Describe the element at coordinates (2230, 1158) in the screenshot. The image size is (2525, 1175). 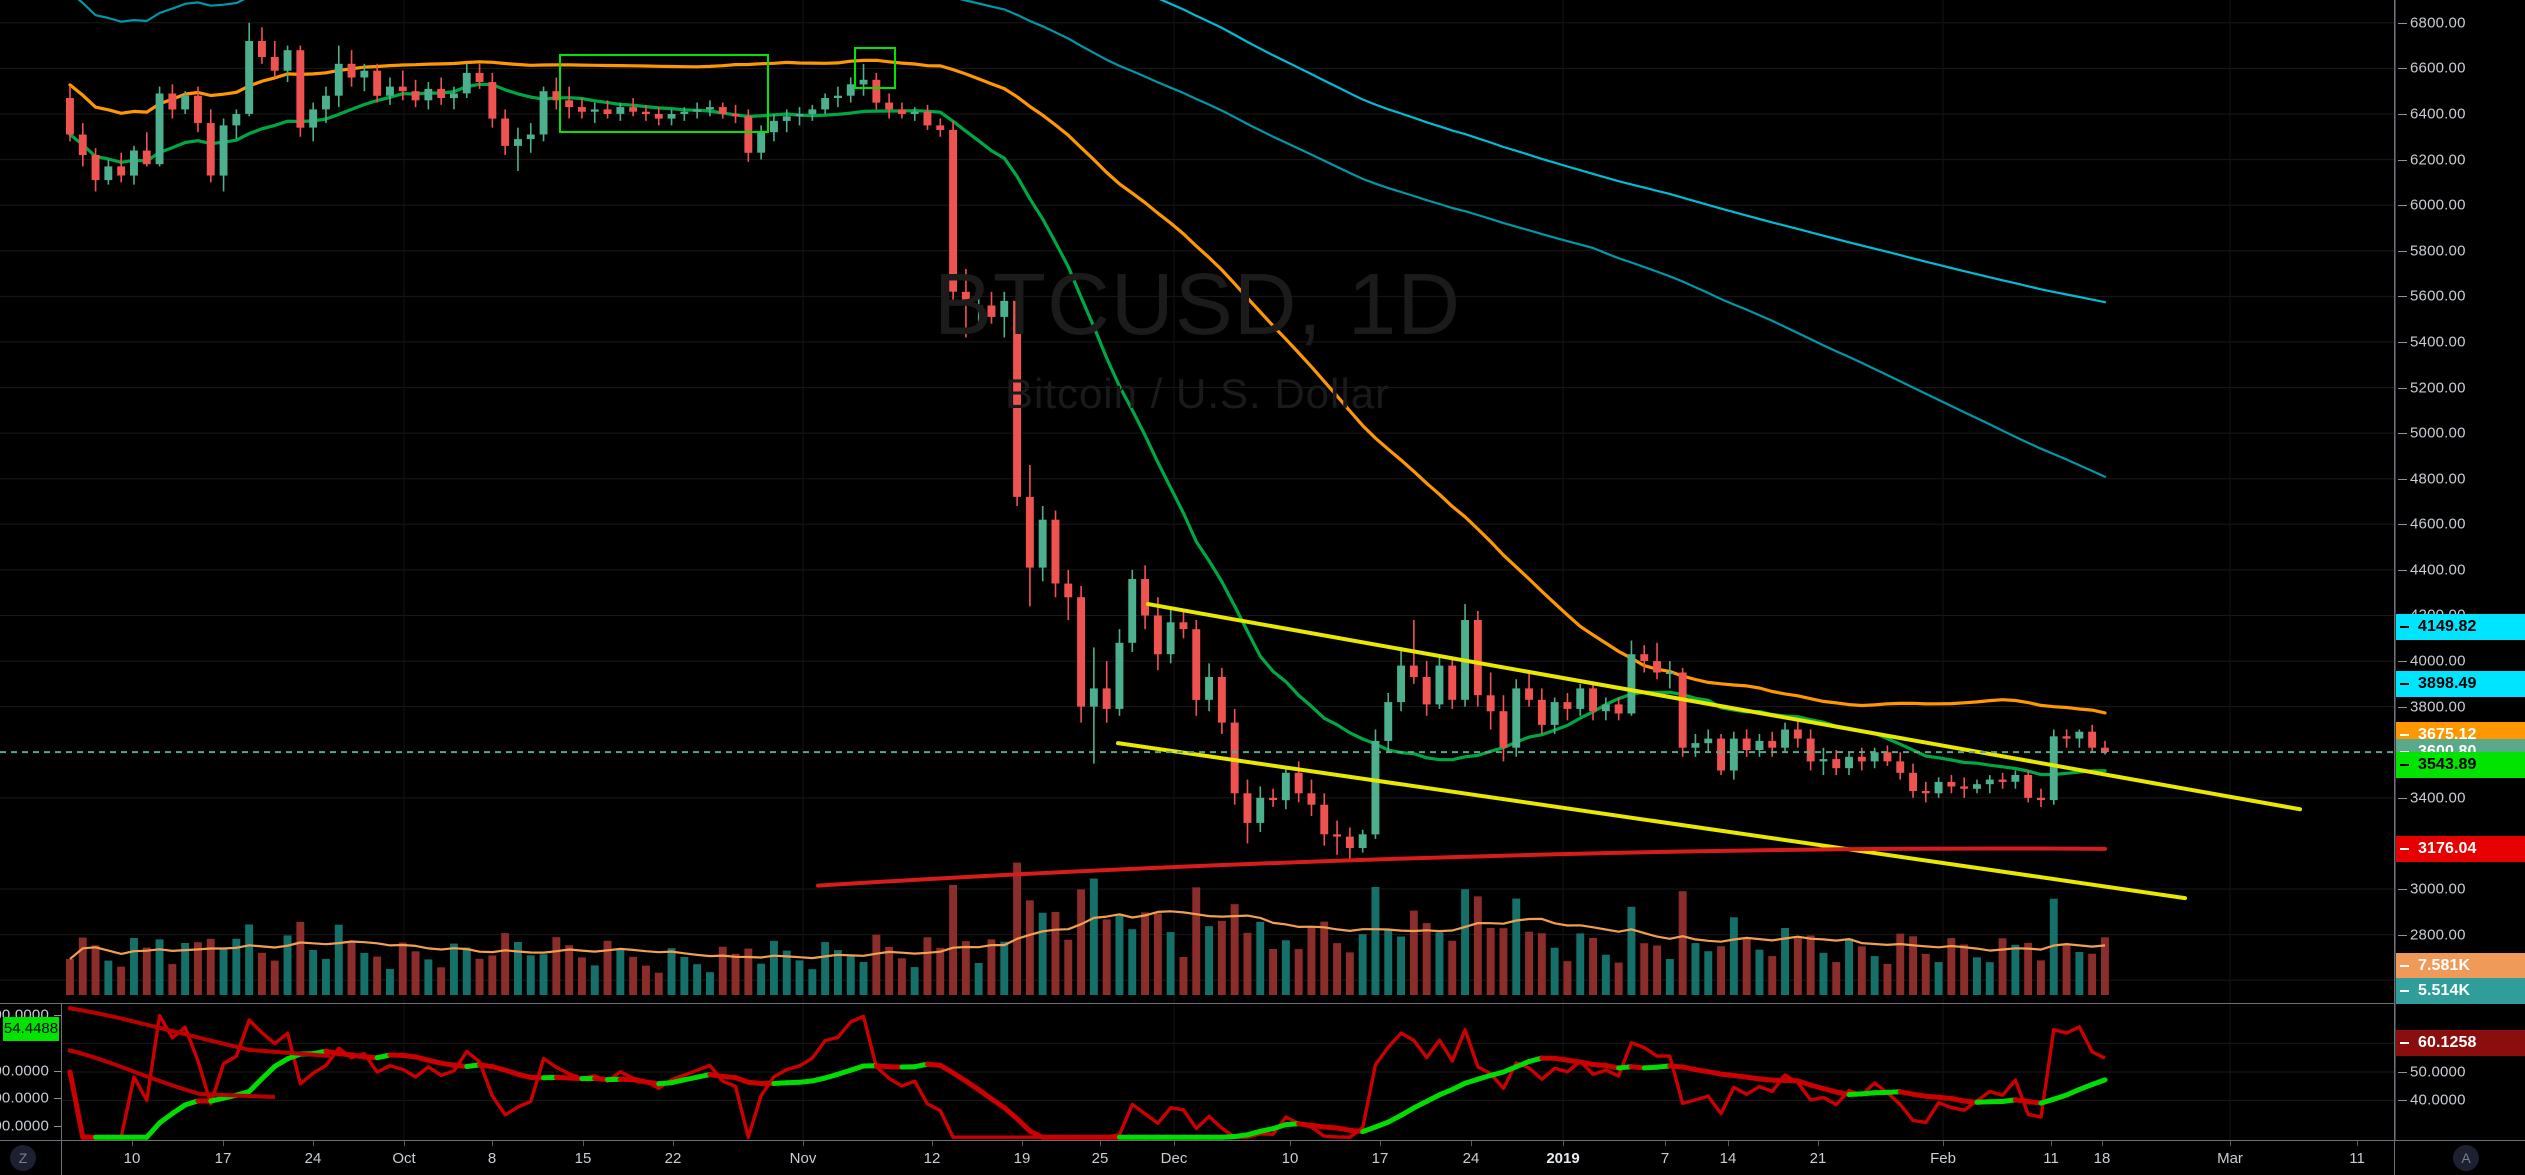
I see `time-label-22: Mar` at that location.